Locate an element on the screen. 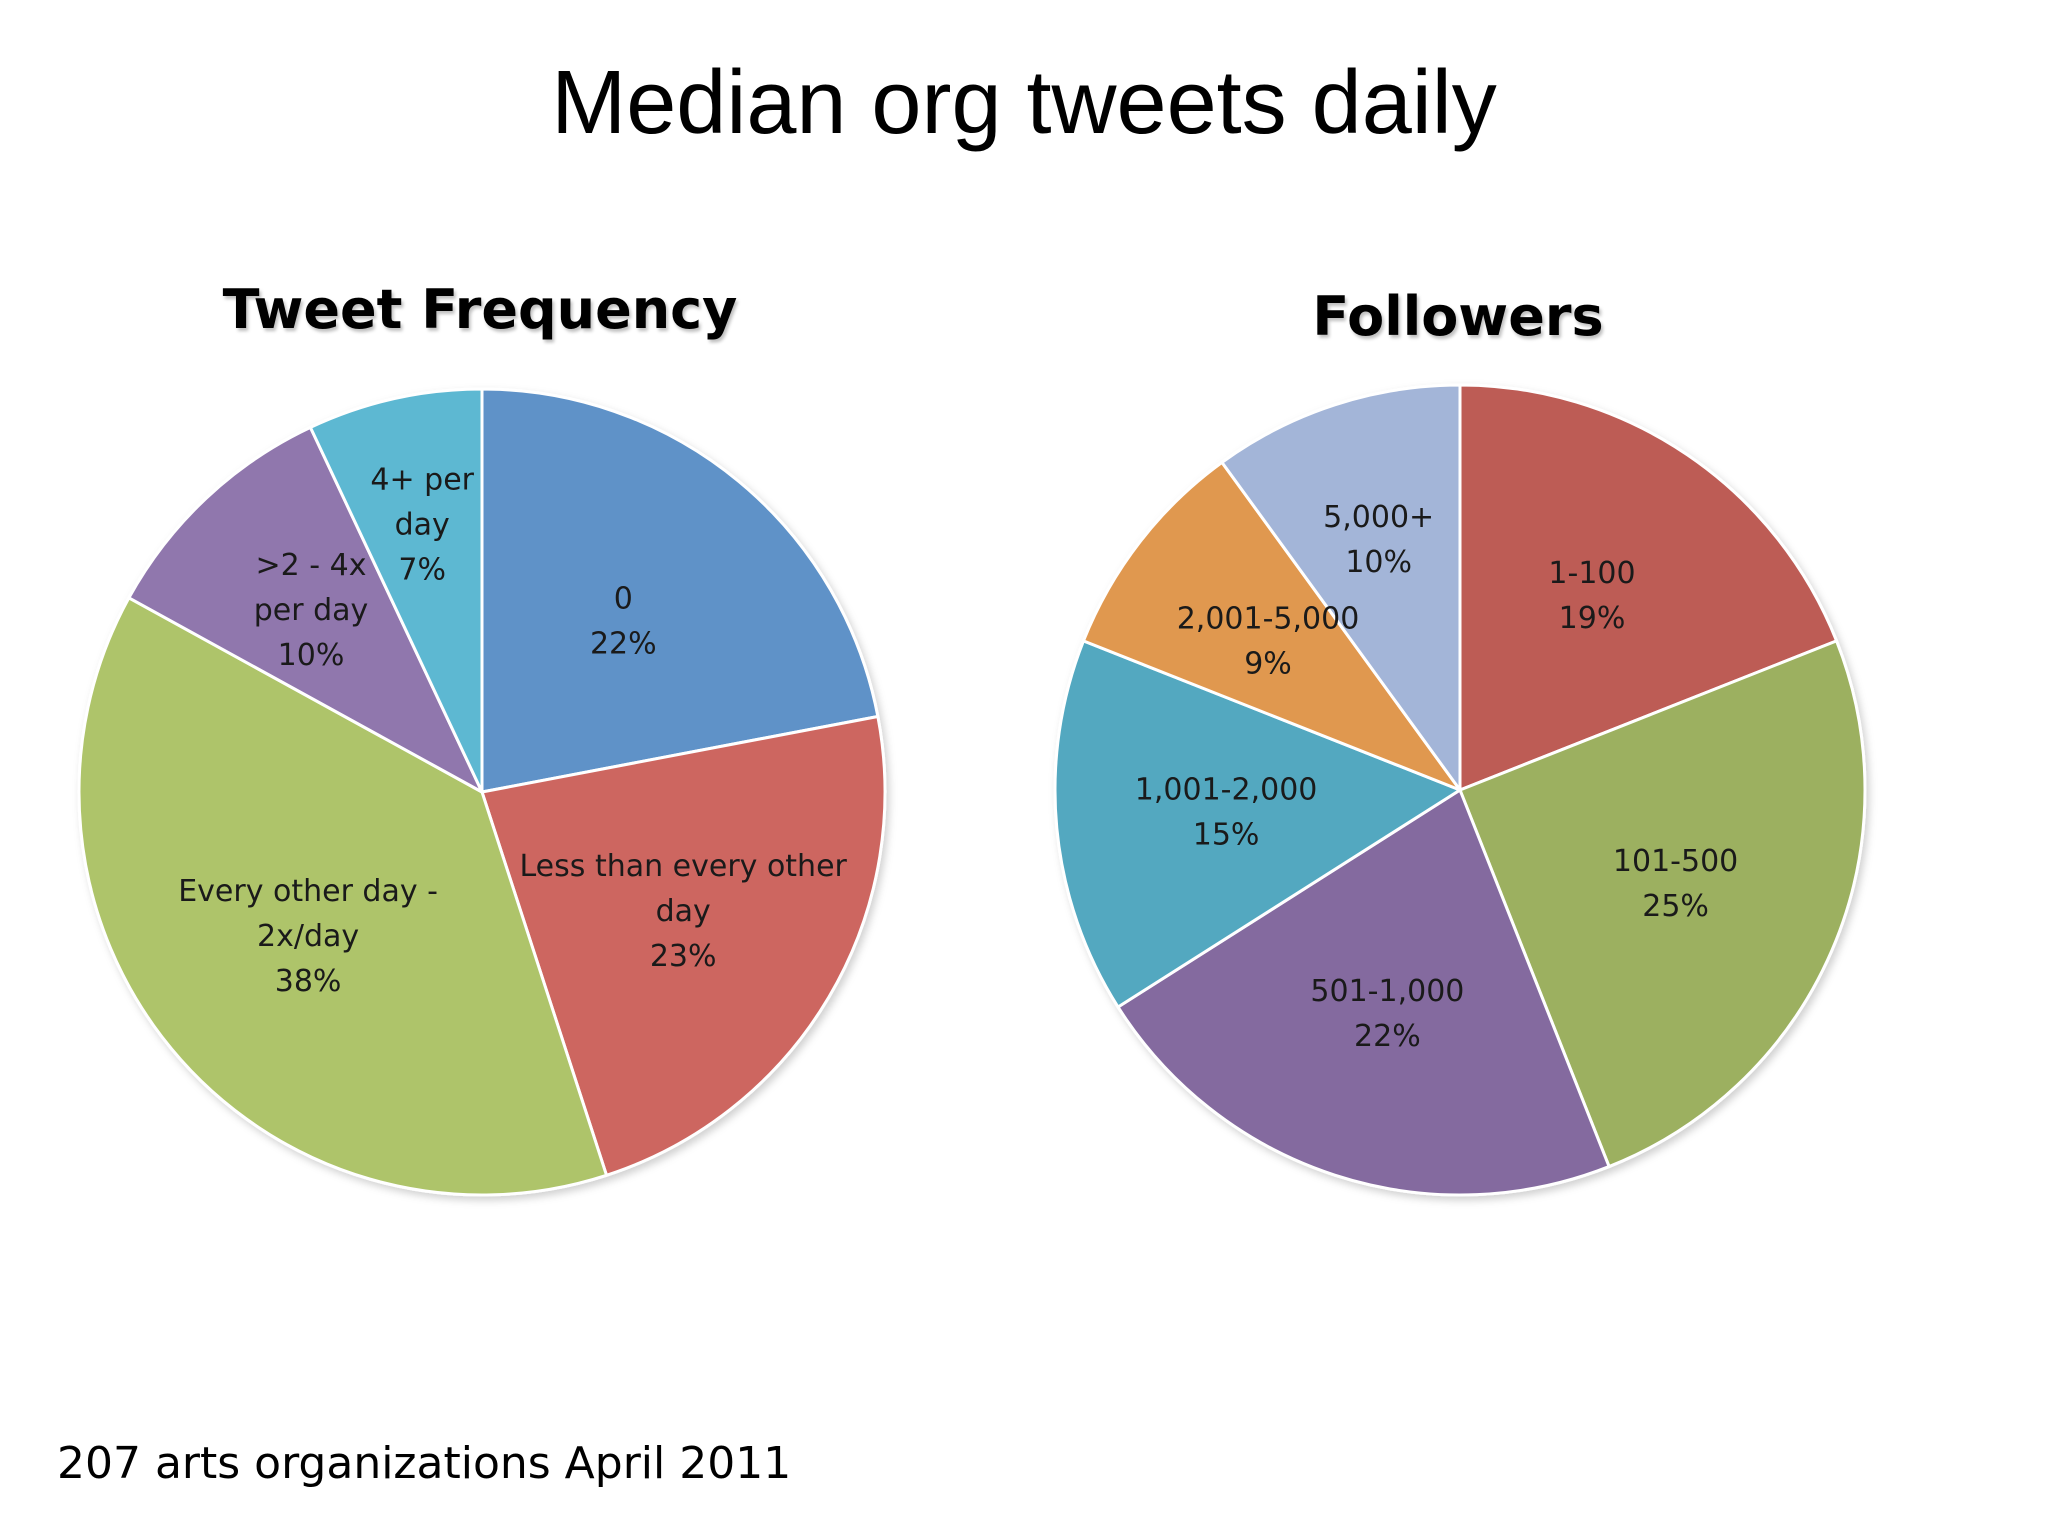 The width and height of the screenshot is (2048, 1536). followers-slice-label-3: 1,001-2,000 15% is located at coordinates (1226, 813).